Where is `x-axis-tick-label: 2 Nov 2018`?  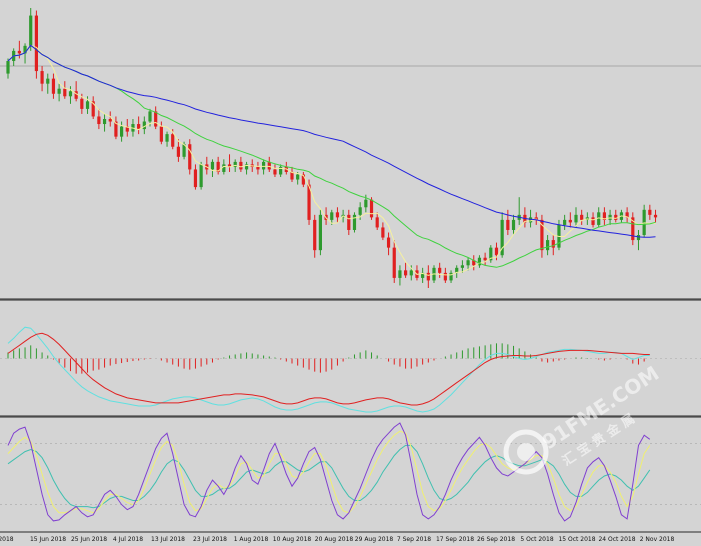 x-axis-tick-label: 2 Nov 2018 is located at coordinates (657, 539).